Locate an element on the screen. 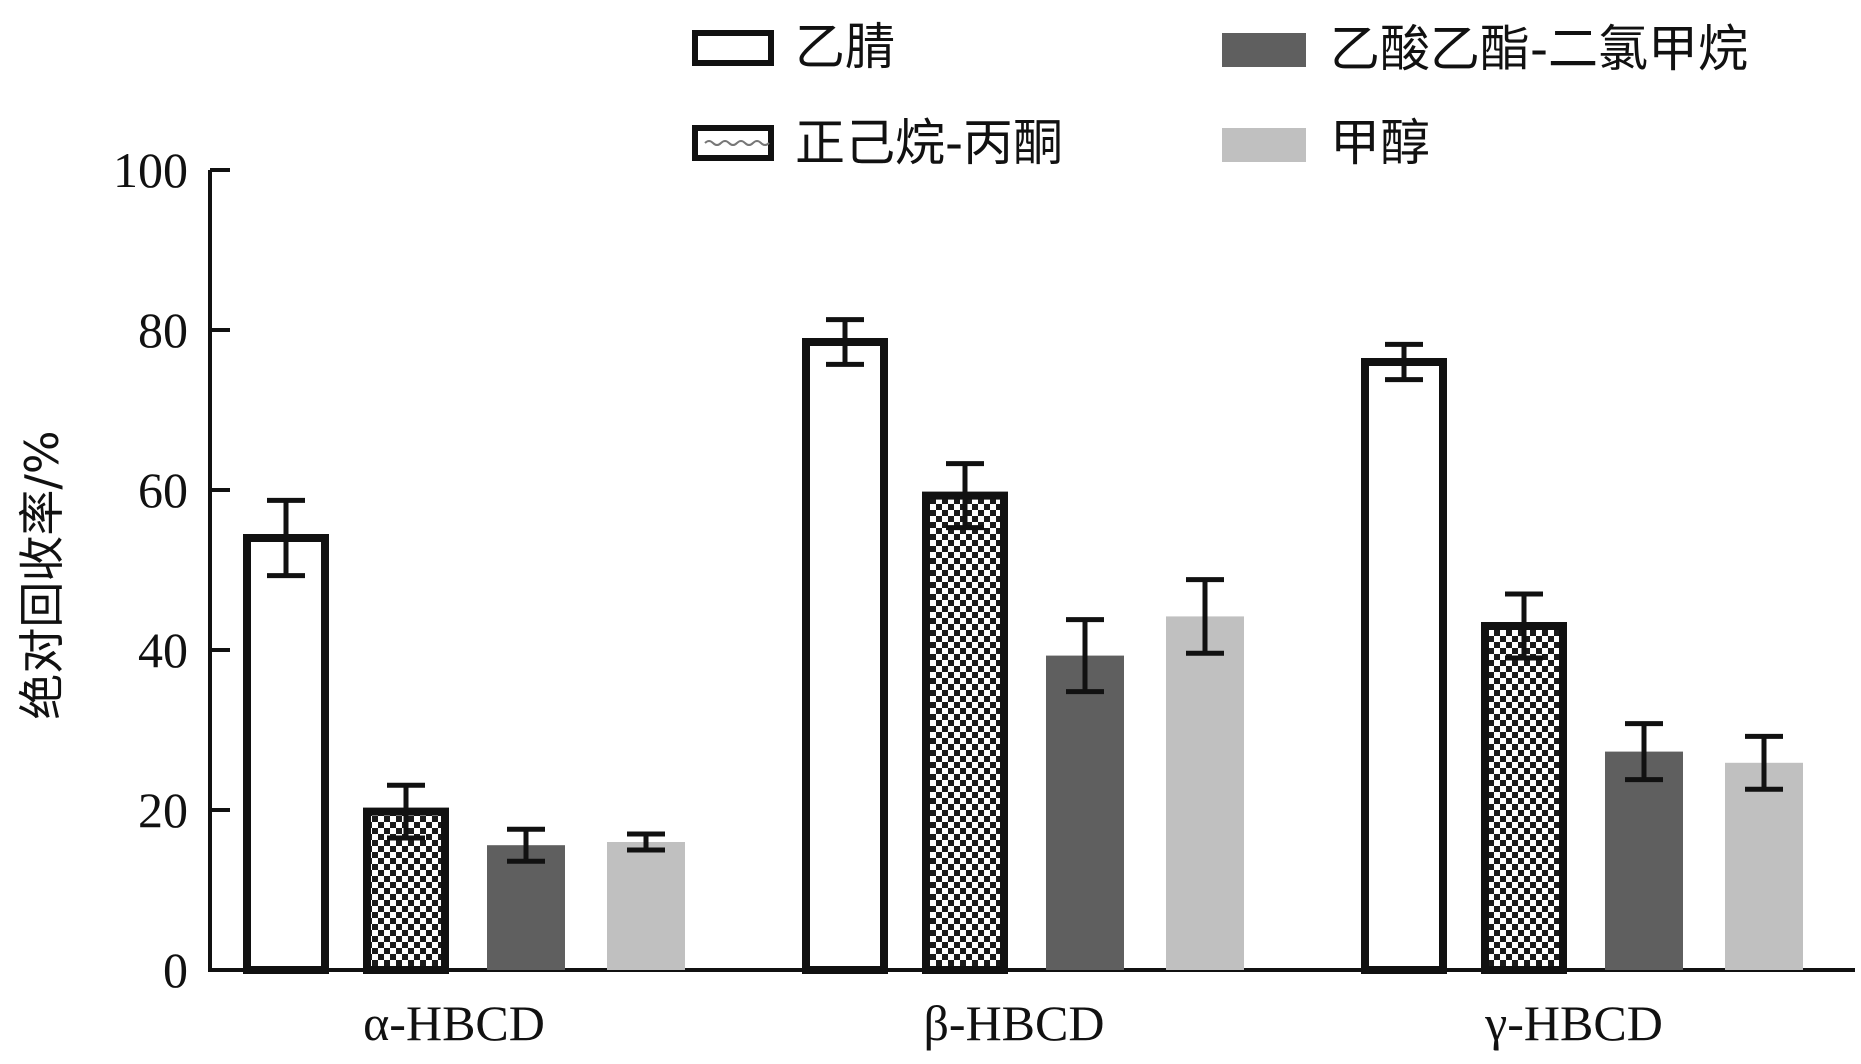 This screenshot has height=1064, width=1861. legend-label-acetonitrile: 乙腈 is located at coordinates (845, 47).